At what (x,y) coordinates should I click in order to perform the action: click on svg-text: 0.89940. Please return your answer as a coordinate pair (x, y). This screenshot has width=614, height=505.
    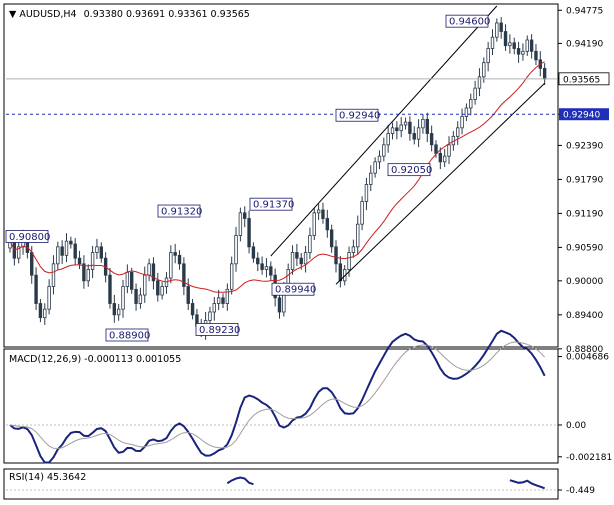
    Looking at the image, I should click on (295, 290).